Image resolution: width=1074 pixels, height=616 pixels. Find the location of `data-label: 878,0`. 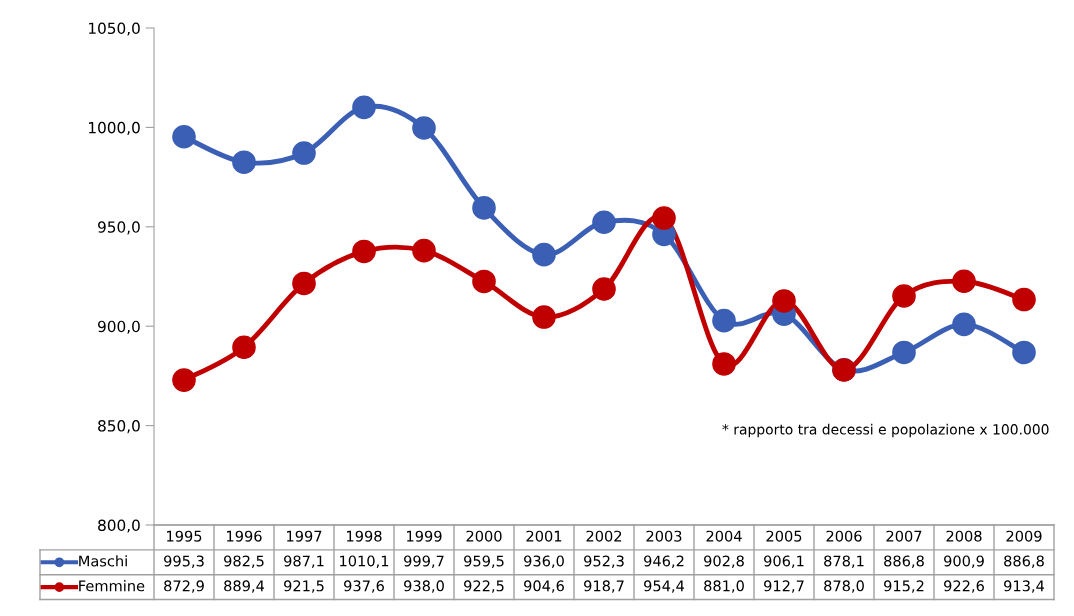

data-label: 878,0 is located at coordinates (844, 586).